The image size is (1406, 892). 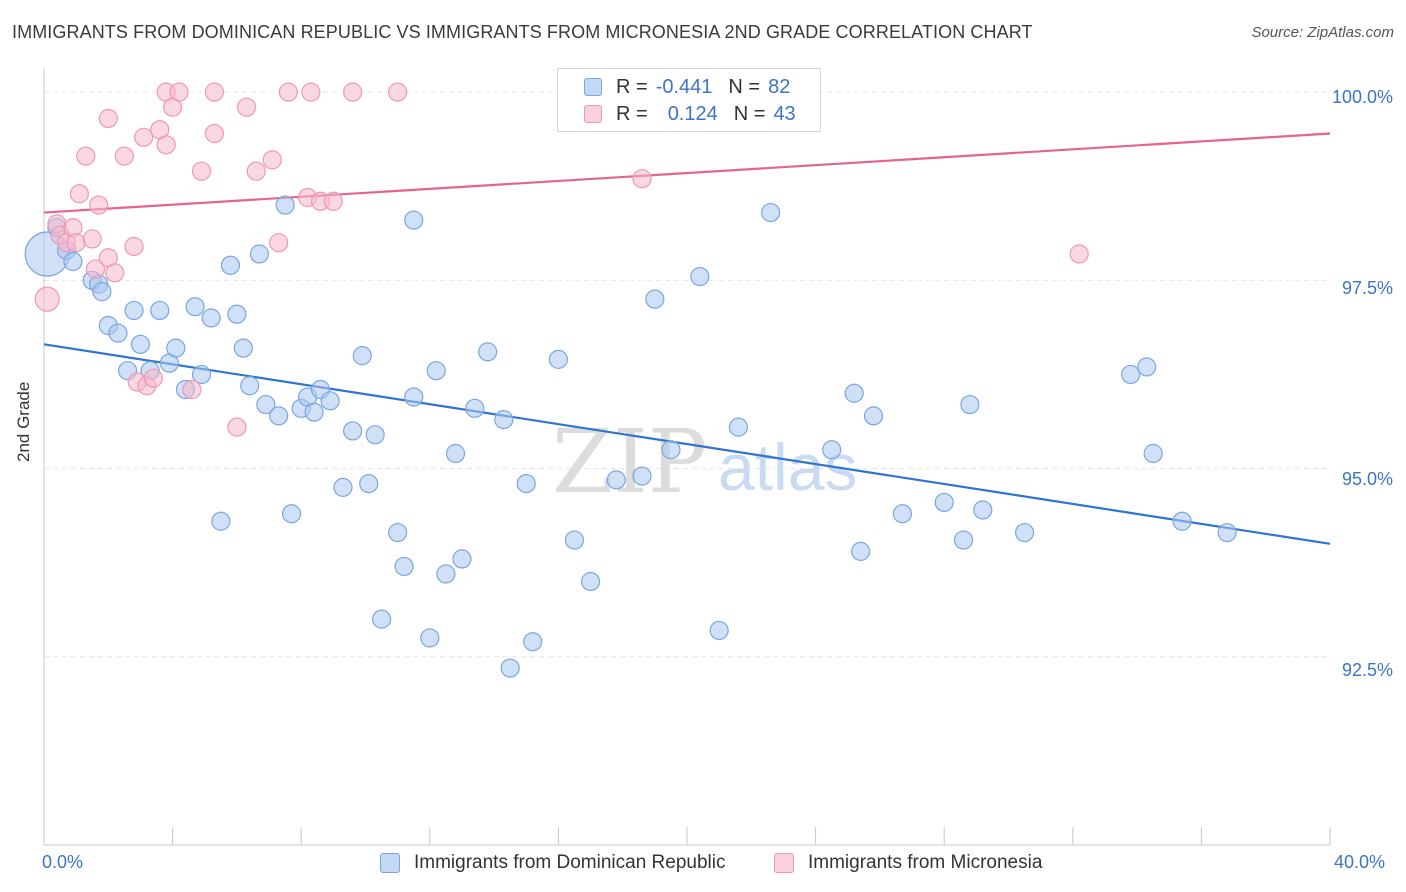 I want to click on x-tick-label-max: 40.0%, so click(x=1360, y=862).